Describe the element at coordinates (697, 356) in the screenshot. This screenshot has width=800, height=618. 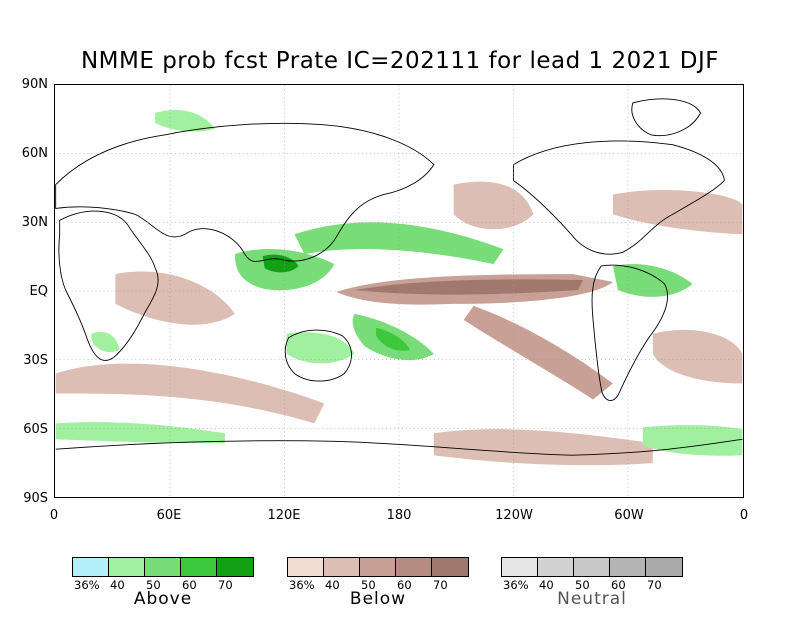
I see `below-region-south-atlantic` at that location.